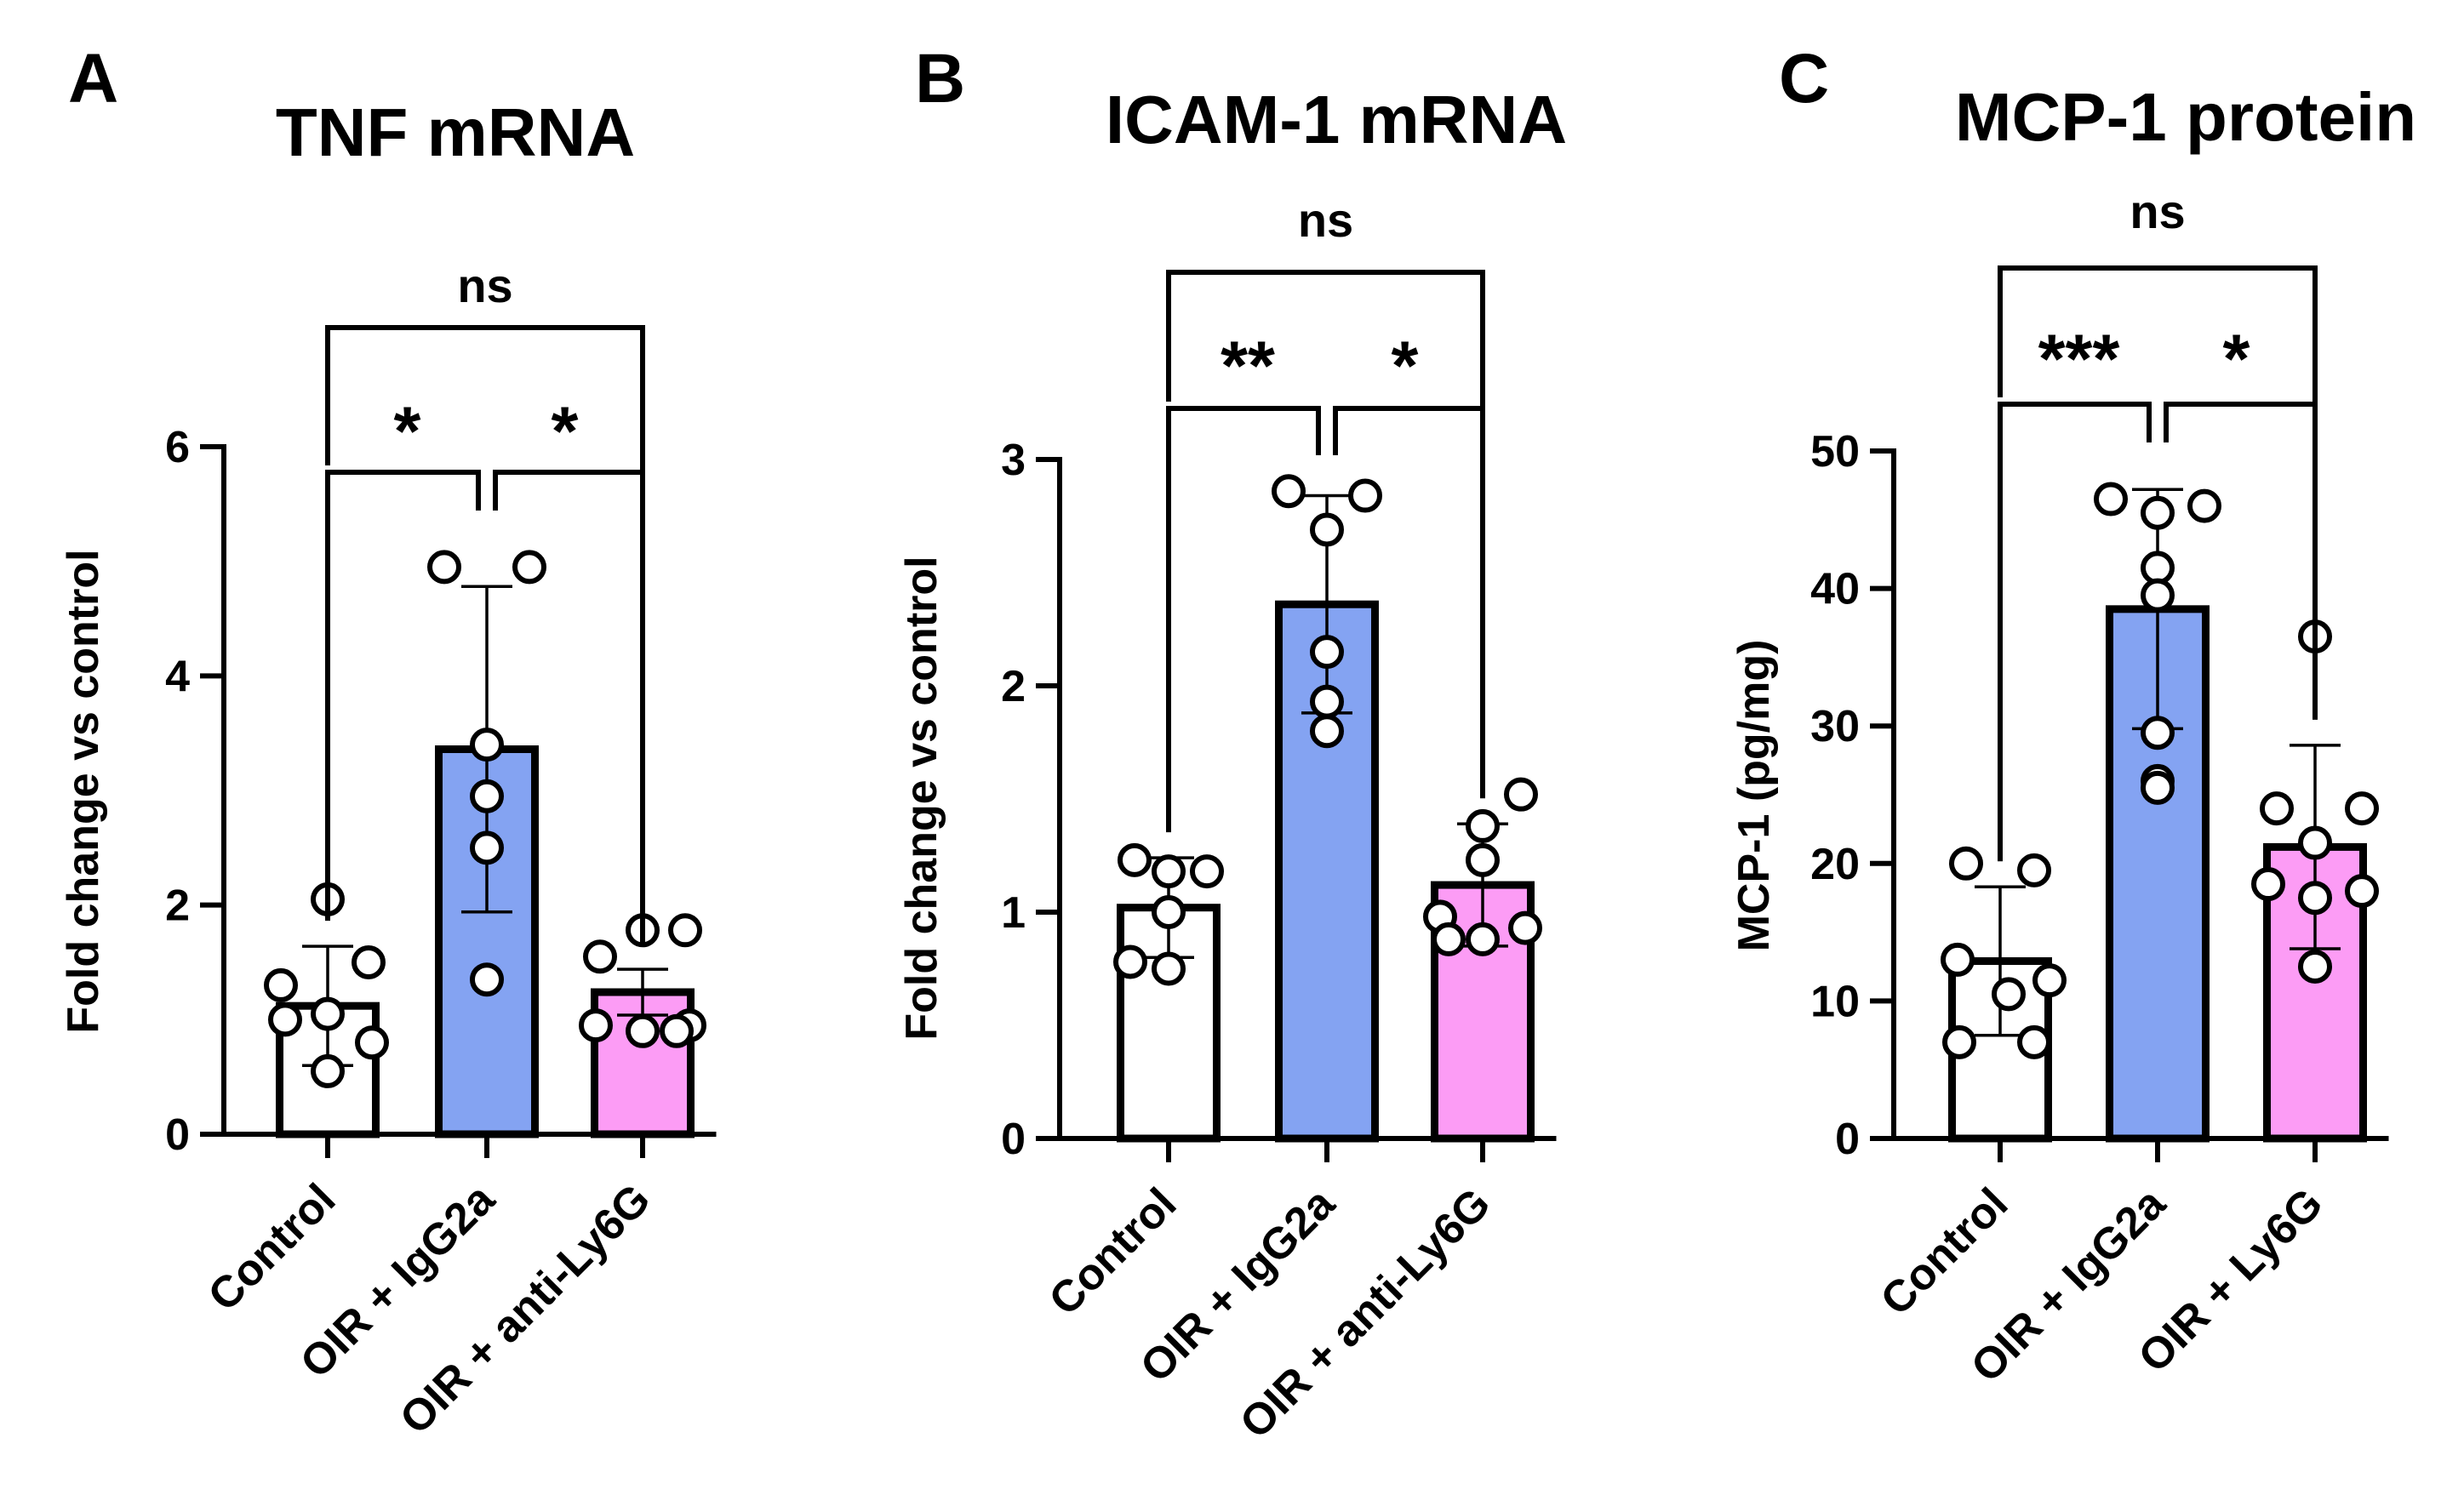  What do you see at coordinates (1835, 726) in the screenshot?
I see `y-tick-label: 30` at bounding box center [1835, 726].